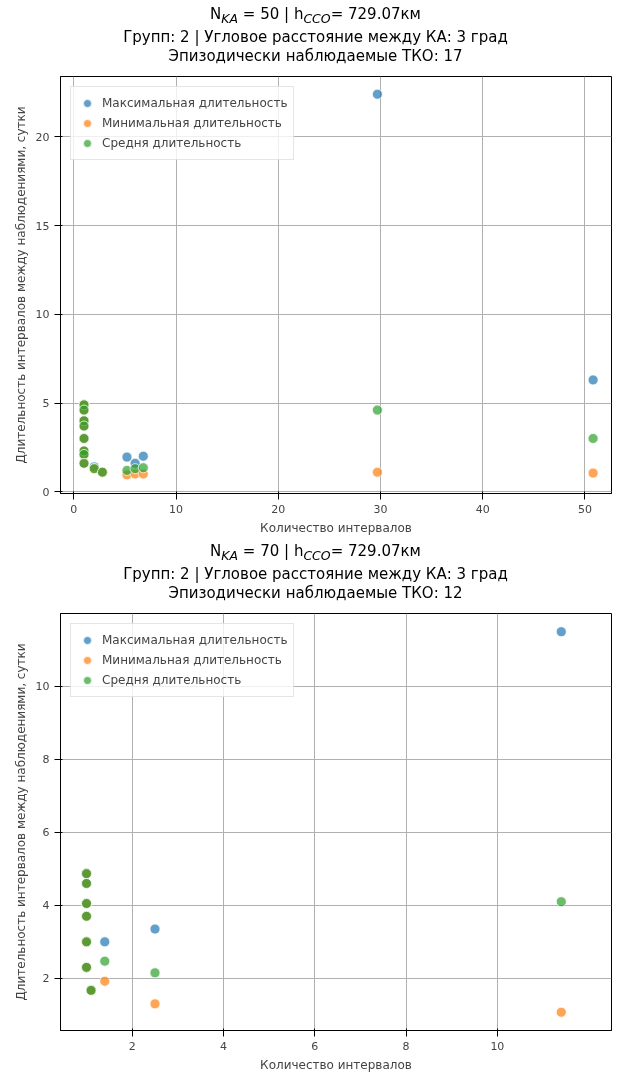 Image resolution: width=621 pixels, height=1084 pixels. I want to click on y-tick-label: 4, so click(46, 906).